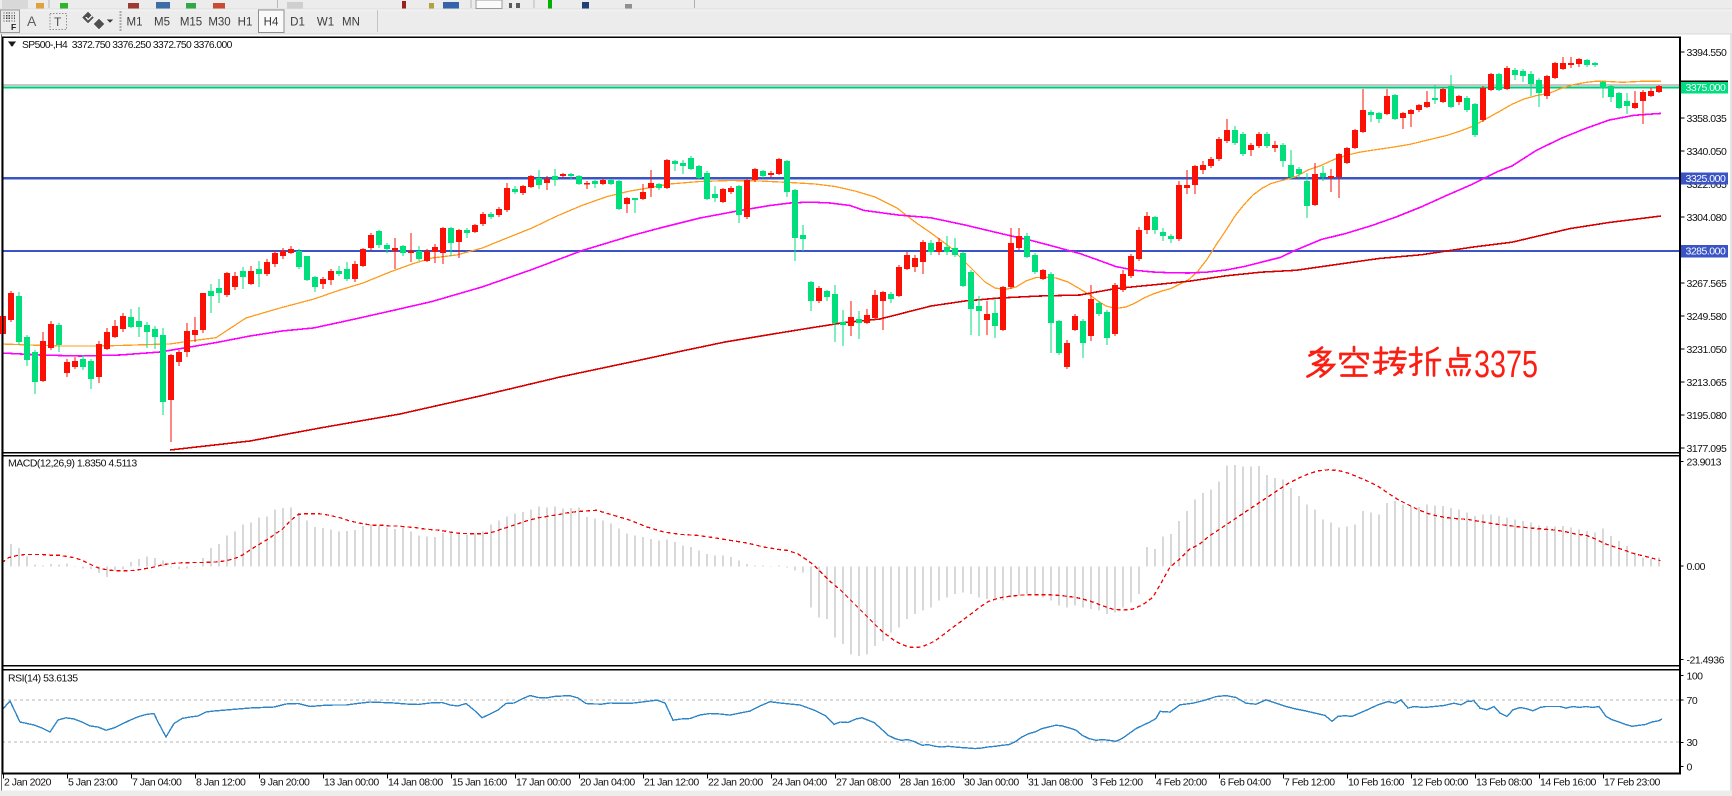  What do you see at coordinates (285, 783) in the screenshot?
I see `svg-text: 9 Jan 20:00` at bounding box center [285, 783].